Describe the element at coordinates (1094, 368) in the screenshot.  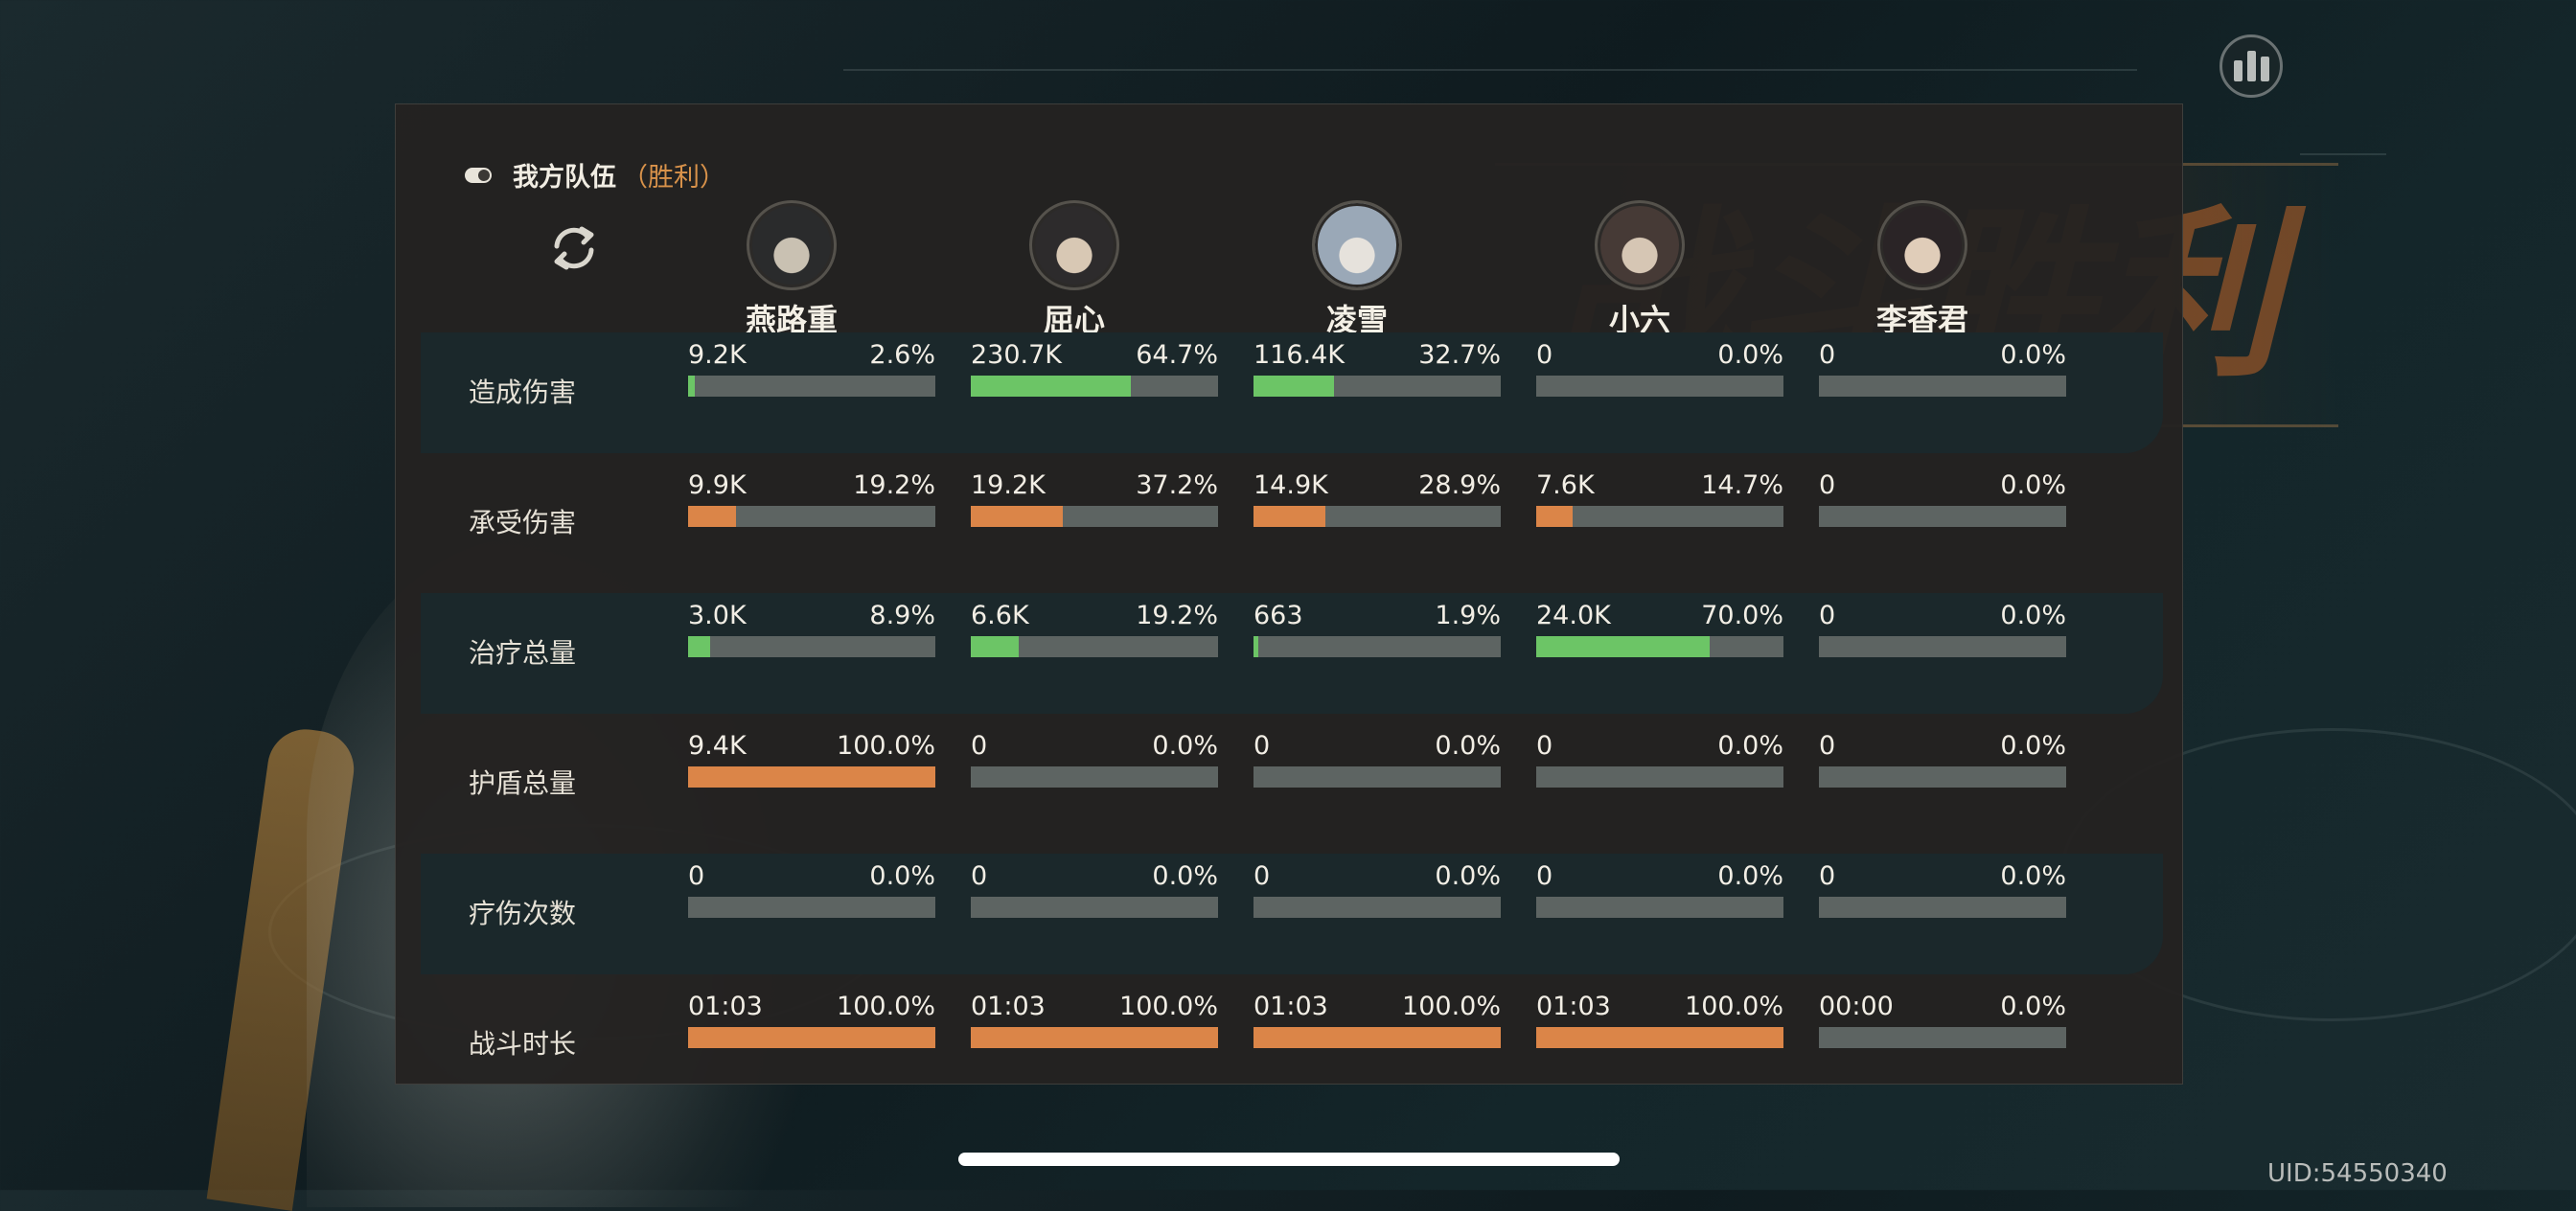
I see `stat-cell: 230.7K 64.7%` at that location.